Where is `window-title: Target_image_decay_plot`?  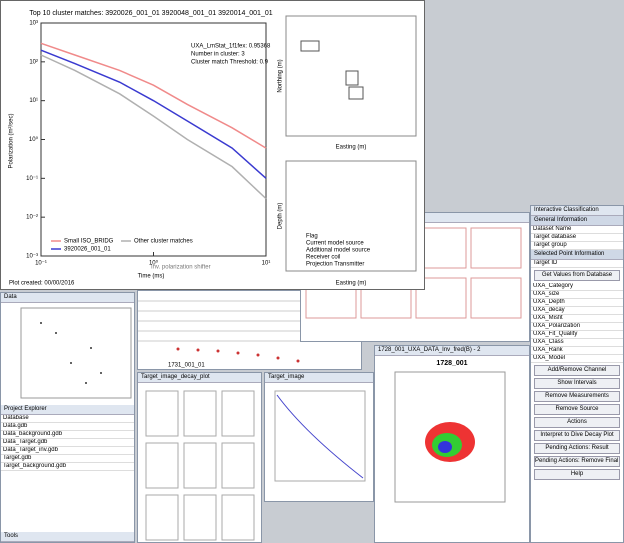
window-title: Target_image_decay_plot is located at coordinates (199, 378).